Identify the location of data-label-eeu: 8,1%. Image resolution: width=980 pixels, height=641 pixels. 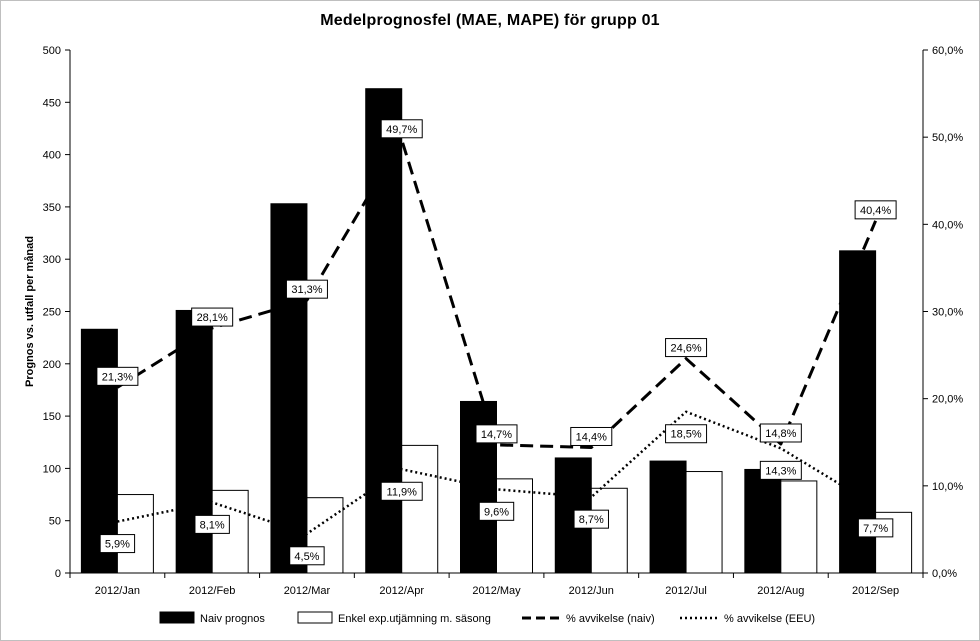
(212, 525).